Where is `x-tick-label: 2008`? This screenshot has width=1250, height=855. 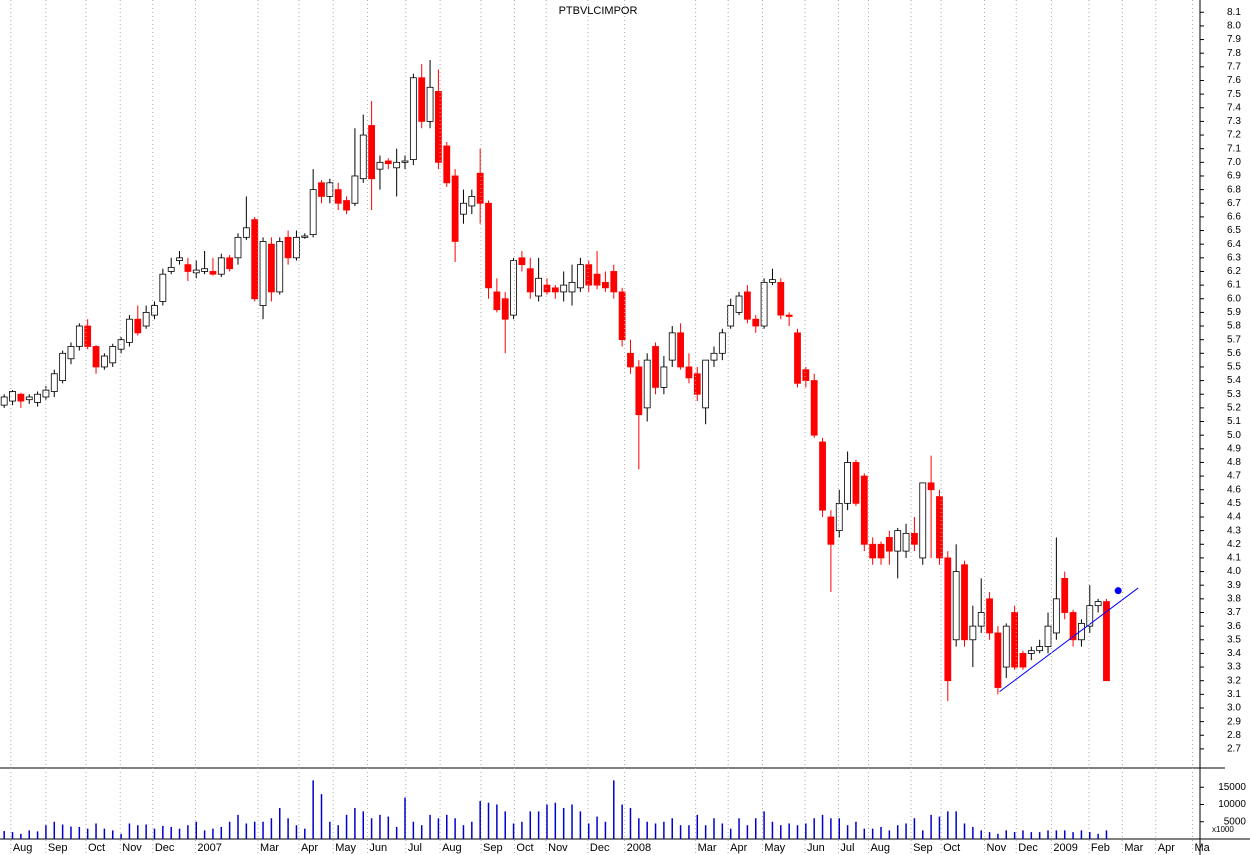 x-tick-label: 2008 is located at coordinates (639, 848).